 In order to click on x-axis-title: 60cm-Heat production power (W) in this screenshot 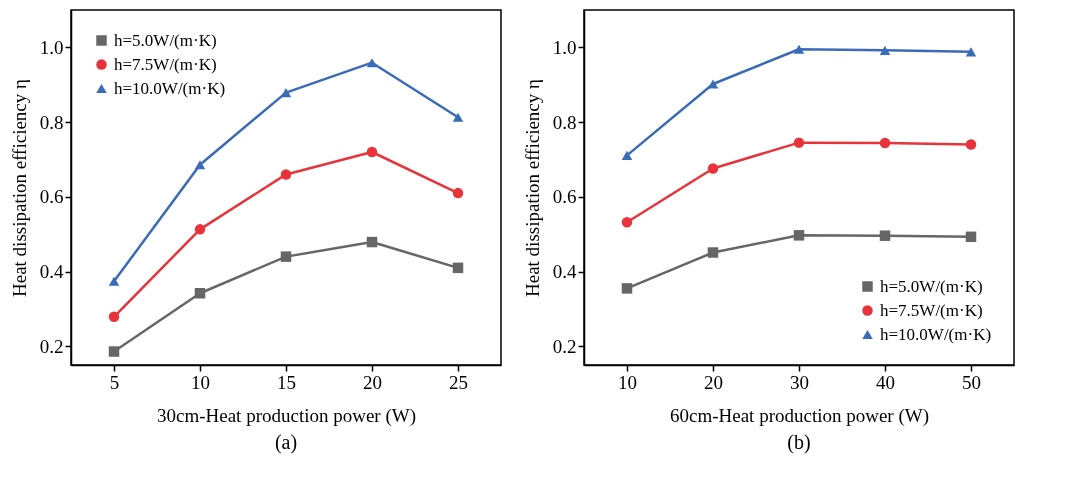, I will do `click(799, 415)`.